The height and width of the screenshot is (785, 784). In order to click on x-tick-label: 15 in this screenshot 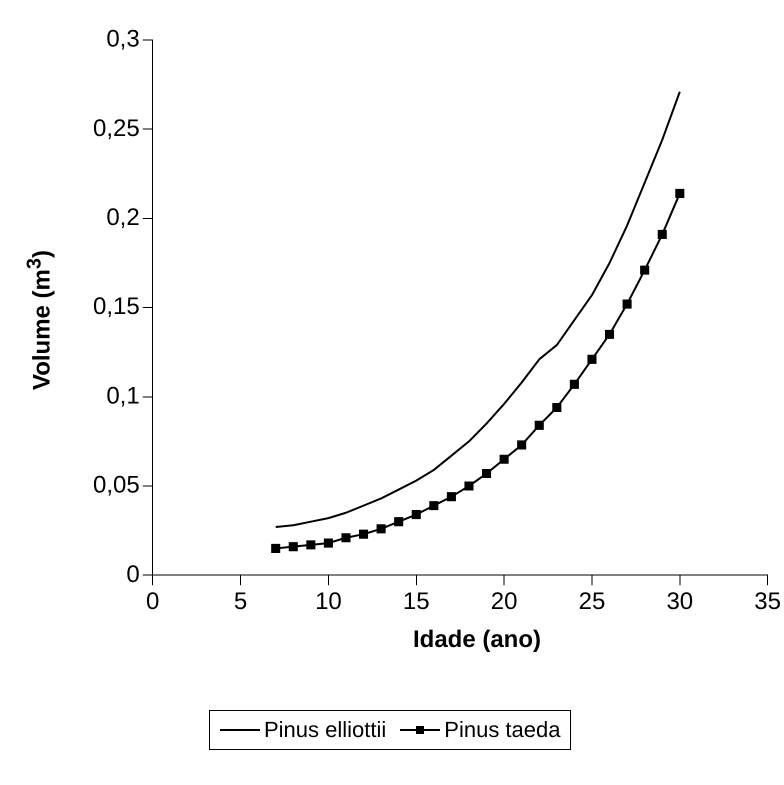, I will do `click(416, 602)`.